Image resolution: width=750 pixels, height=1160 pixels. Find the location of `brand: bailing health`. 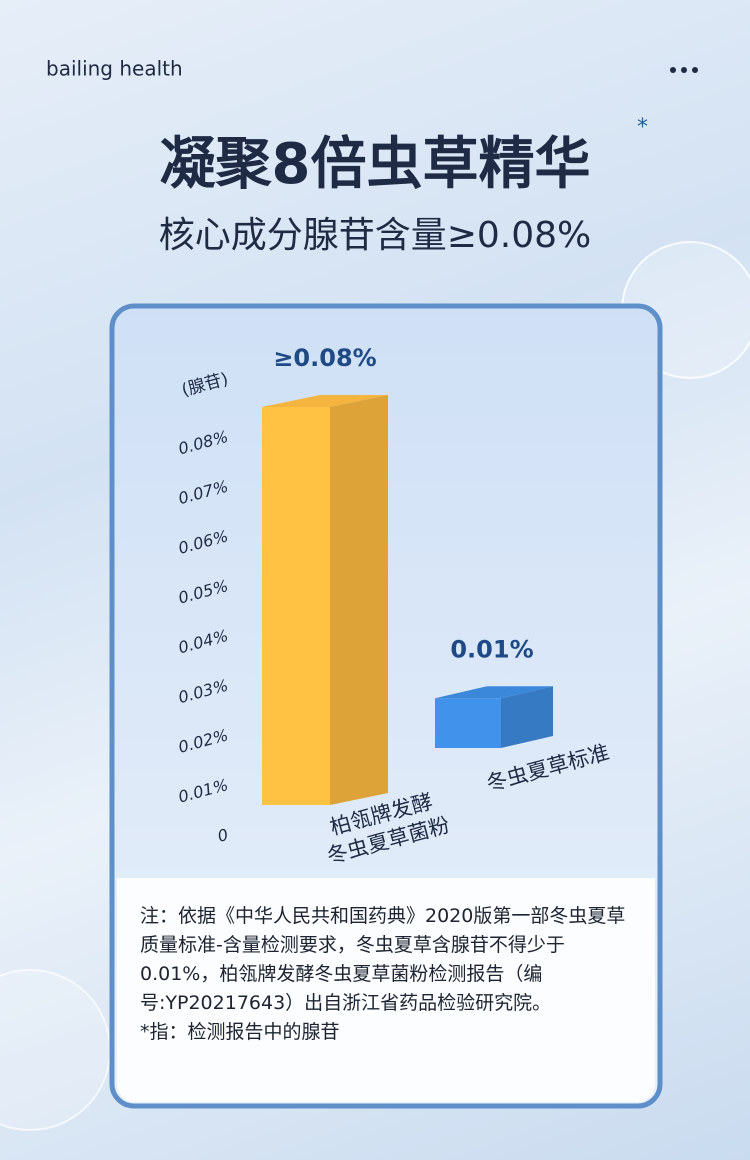

brand: bailing health is located at coordinates (114, 69).